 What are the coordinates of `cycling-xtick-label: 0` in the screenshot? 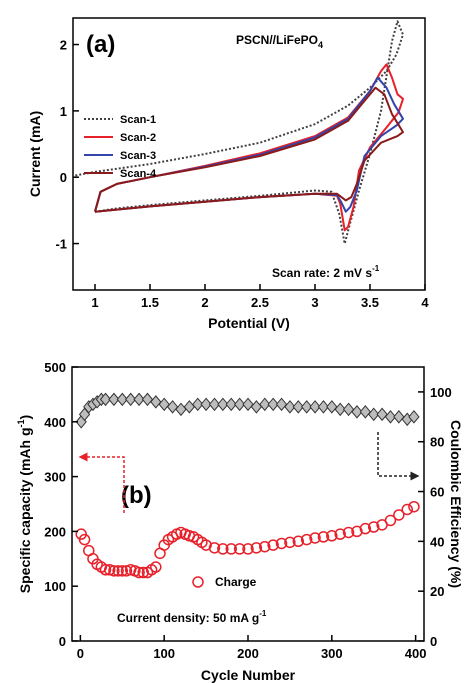 It's located at (80, 653).